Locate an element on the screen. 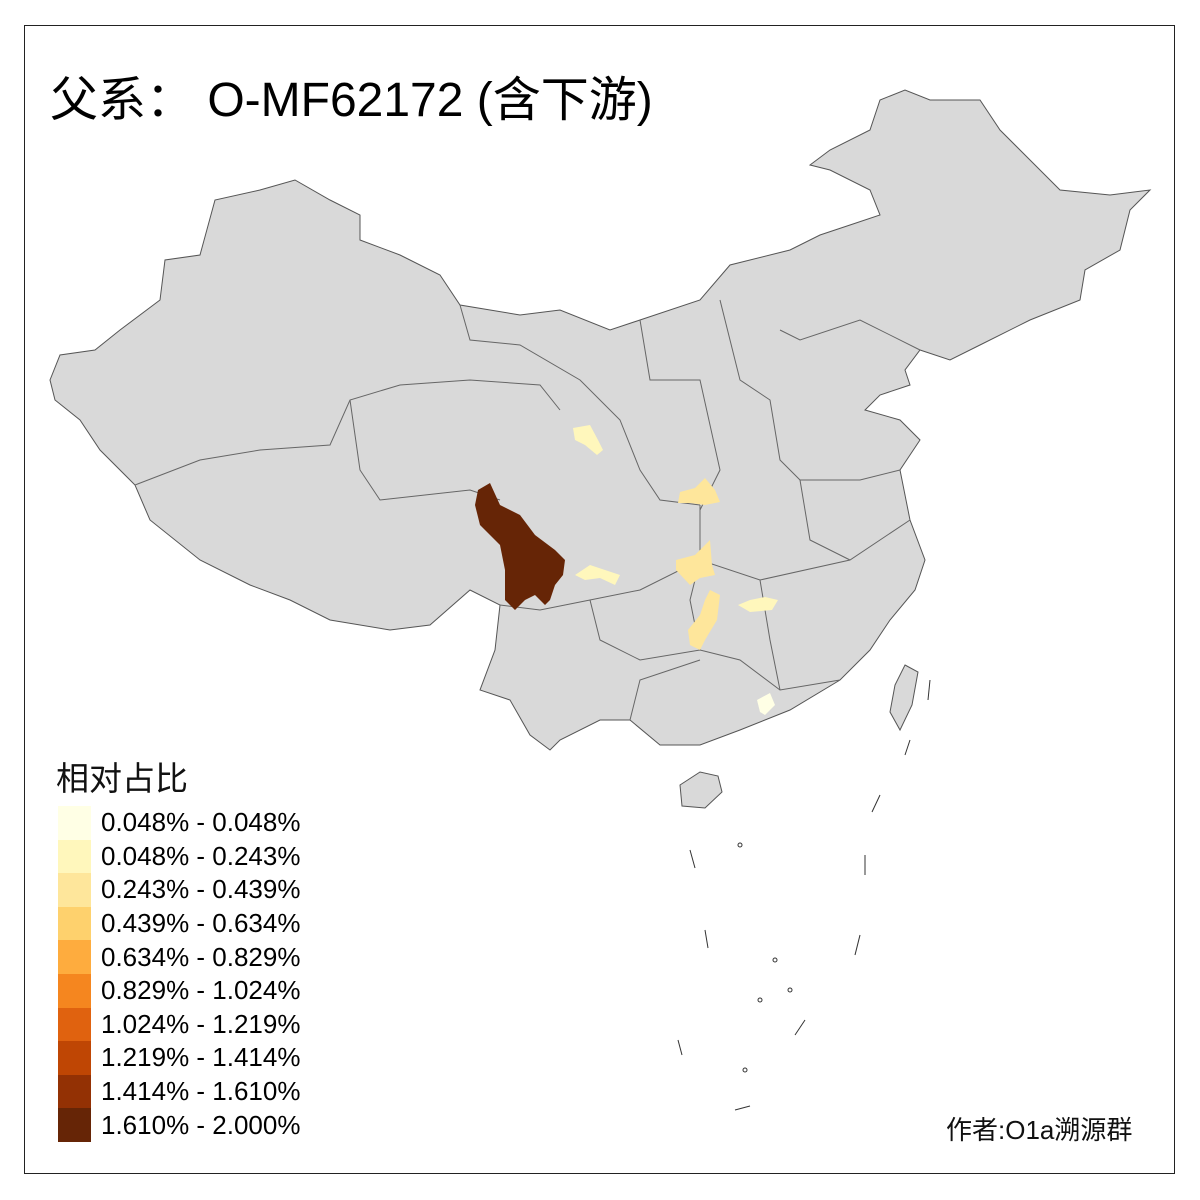 The width and height of the screenshot is (1200, 1200). legend-label: 1.414% - 1.610% is located at coordinates (201, 1091).